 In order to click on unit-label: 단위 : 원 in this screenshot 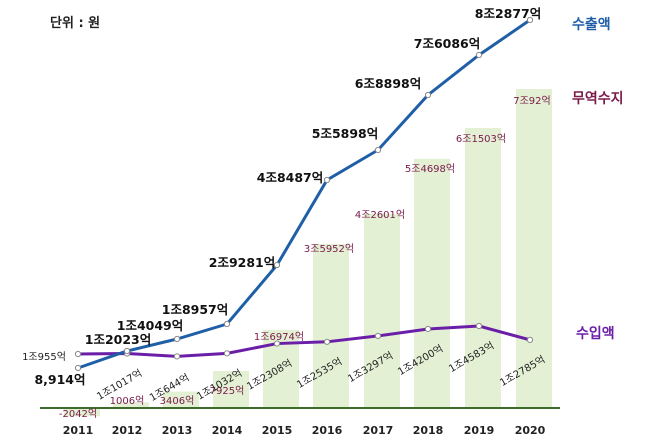, I will do `click(75, 23)`.